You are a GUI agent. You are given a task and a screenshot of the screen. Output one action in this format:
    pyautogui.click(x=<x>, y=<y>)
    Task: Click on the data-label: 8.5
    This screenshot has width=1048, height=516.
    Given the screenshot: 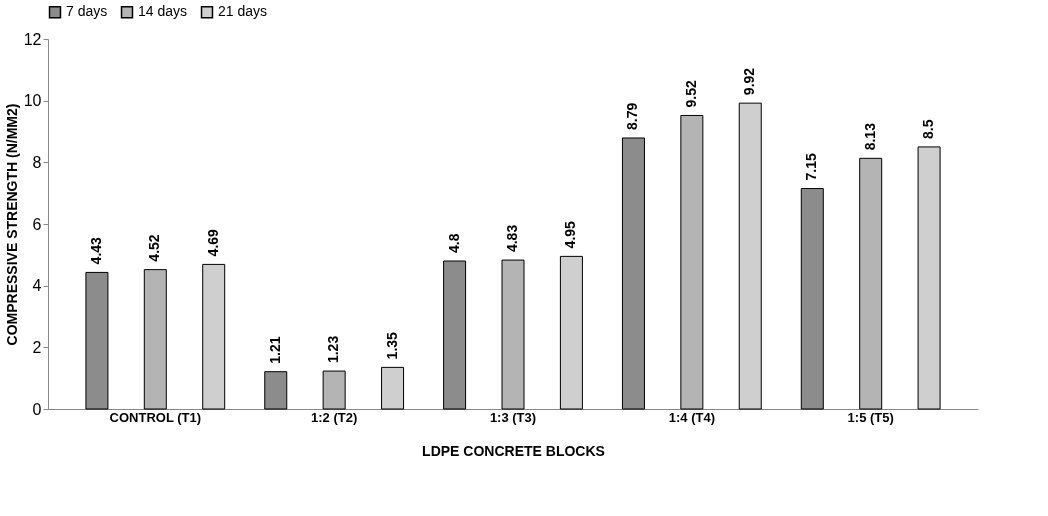 What is the action you would take?
    pyautogui.click(x=928, y=129)
    